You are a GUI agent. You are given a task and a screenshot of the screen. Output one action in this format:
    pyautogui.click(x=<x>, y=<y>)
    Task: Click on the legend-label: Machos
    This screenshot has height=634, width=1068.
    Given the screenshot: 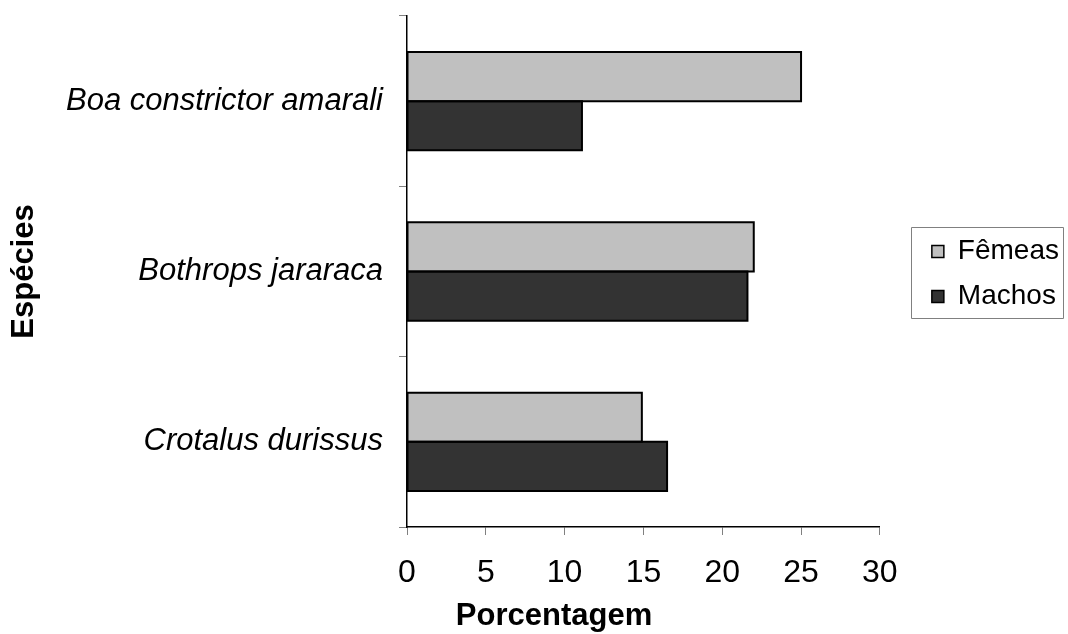 What is the action you would take?
    pyautogui.click(x=1006, y=295)
    